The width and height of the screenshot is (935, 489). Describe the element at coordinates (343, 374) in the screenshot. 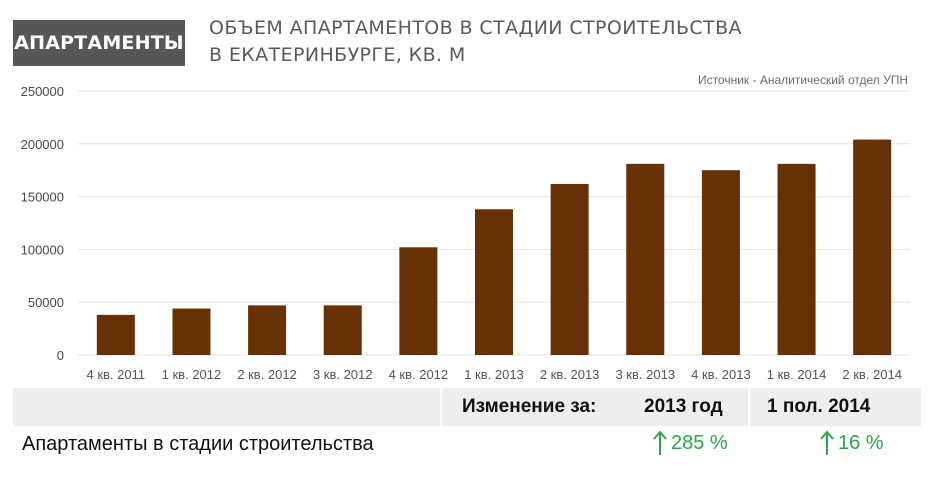

I see `x-tick-label: 3 кв. 2012` at that location.